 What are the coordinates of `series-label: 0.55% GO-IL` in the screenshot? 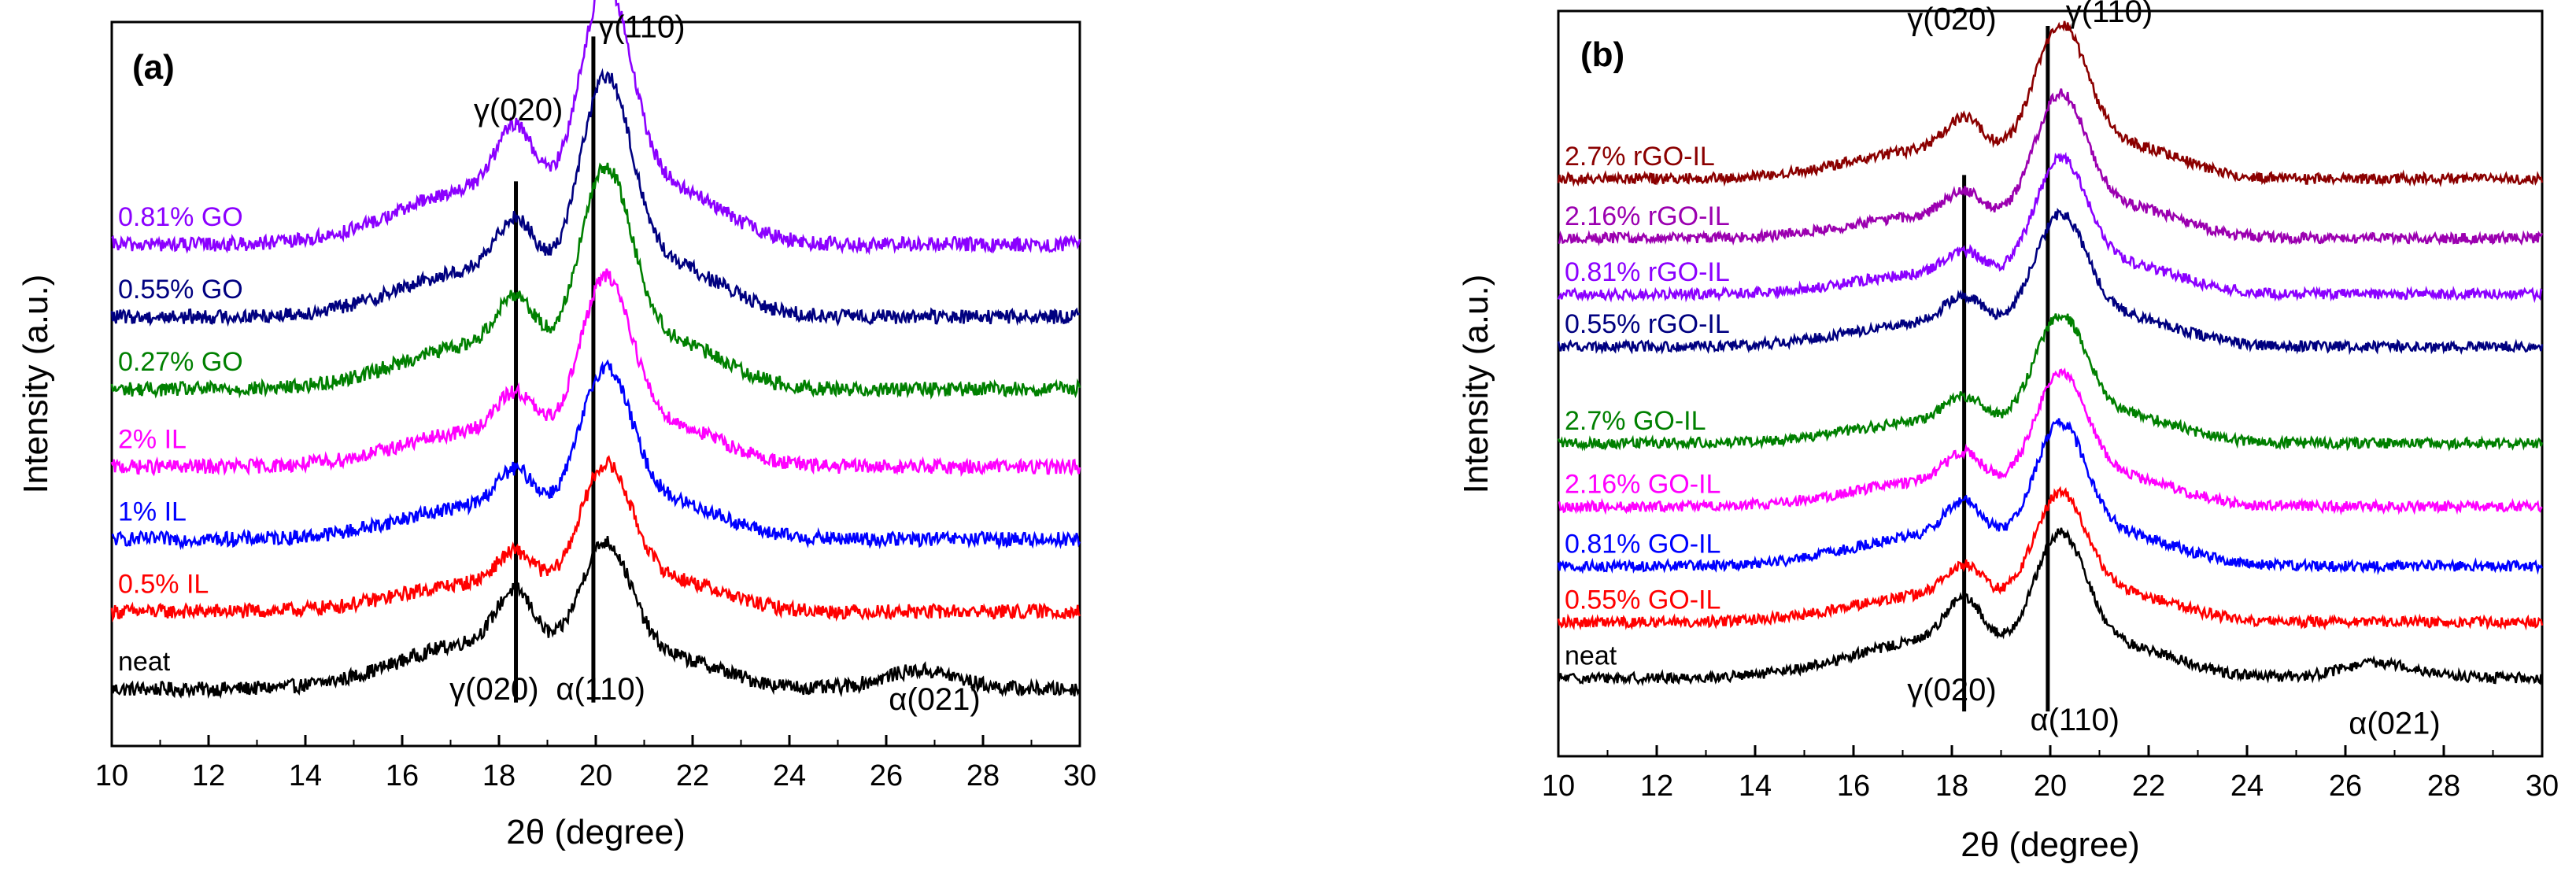 It's located at (1642, 600).